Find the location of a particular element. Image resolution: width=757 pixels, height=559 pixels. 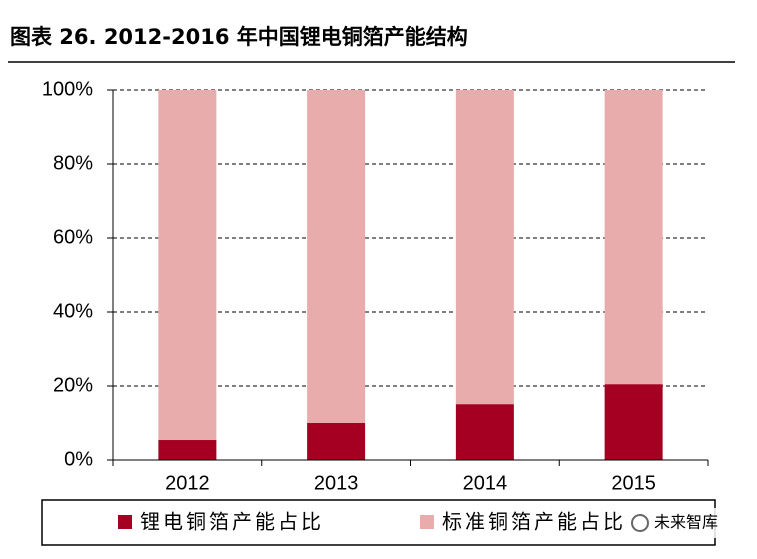

x-tick-label: 2014 is located at coordinates (485, 483).